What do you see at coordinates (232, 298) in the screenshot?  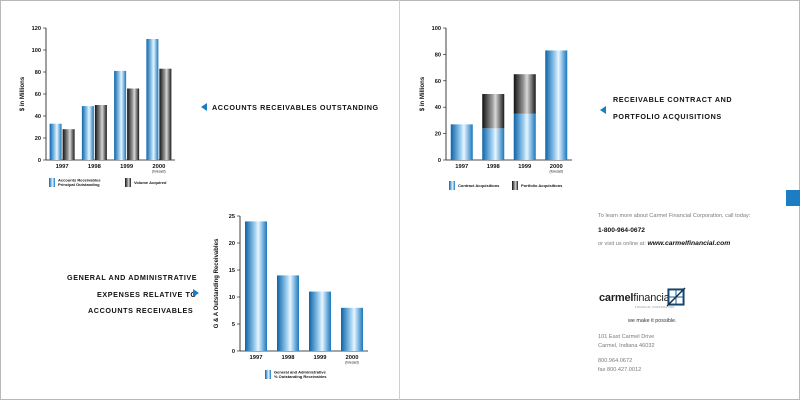 I see `y-tick-label: 10` at bounding box center [232, 298].